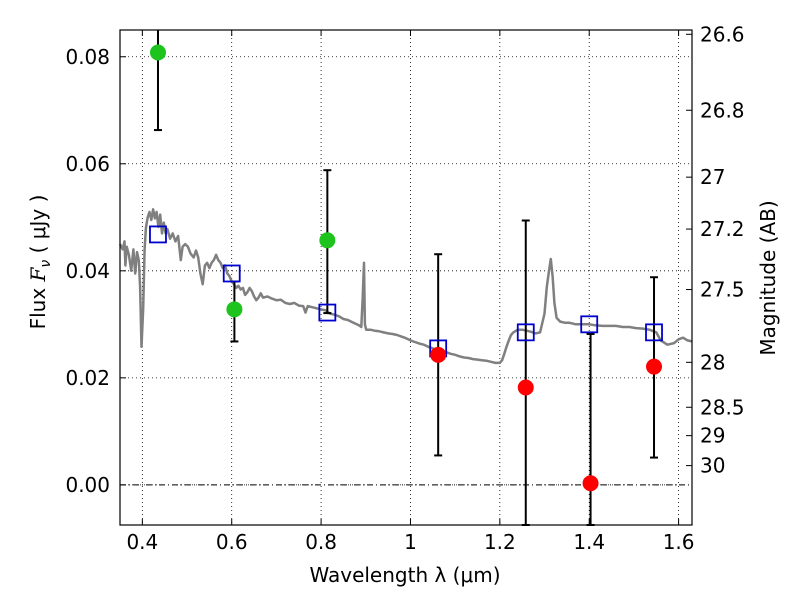 The width and height of the screenshot is (800, 600). I want to click on secondary-y-axis-label: Magnitude (AB), so click(768, 277).